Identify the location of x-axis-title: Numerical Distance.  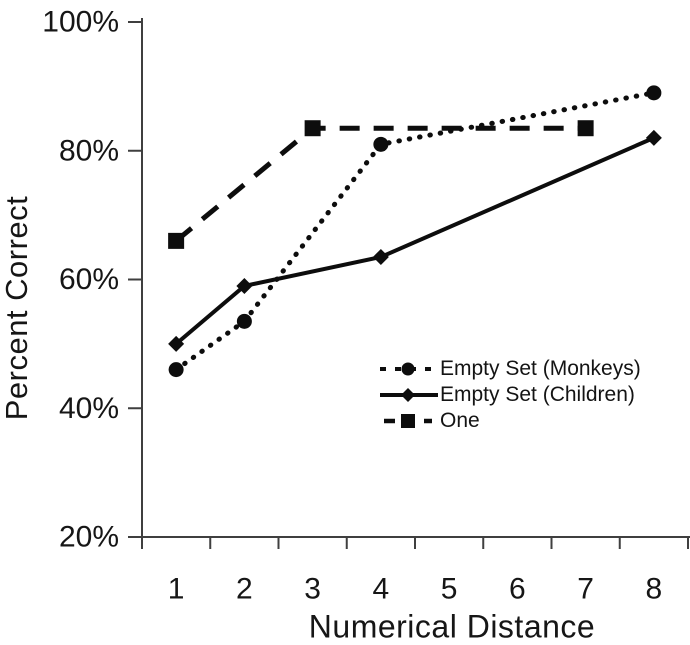
(452, 626).